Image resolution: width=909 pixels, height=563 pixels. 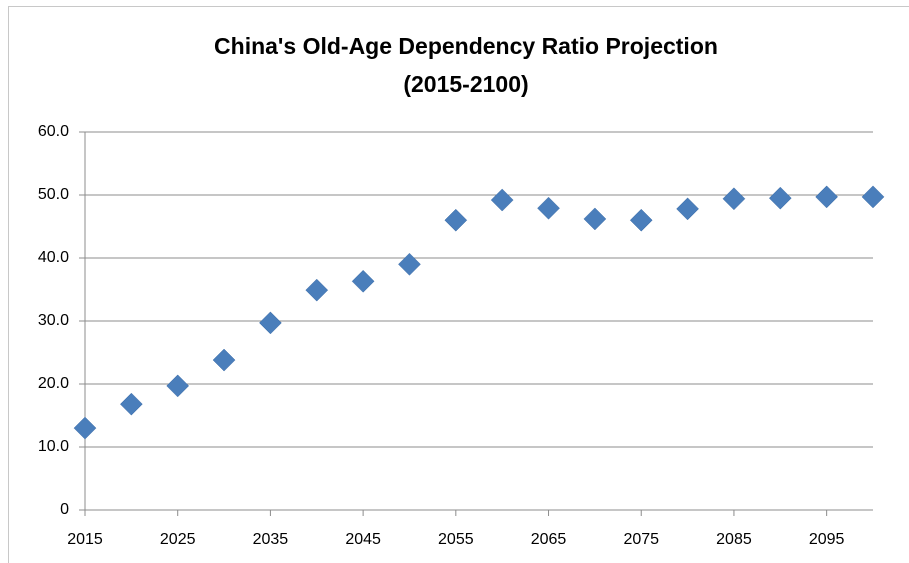 What do you see at coordinates (178, 539) in the screenshot?
I see `x-tick-label: 2025` at bounding box center [178, 539].